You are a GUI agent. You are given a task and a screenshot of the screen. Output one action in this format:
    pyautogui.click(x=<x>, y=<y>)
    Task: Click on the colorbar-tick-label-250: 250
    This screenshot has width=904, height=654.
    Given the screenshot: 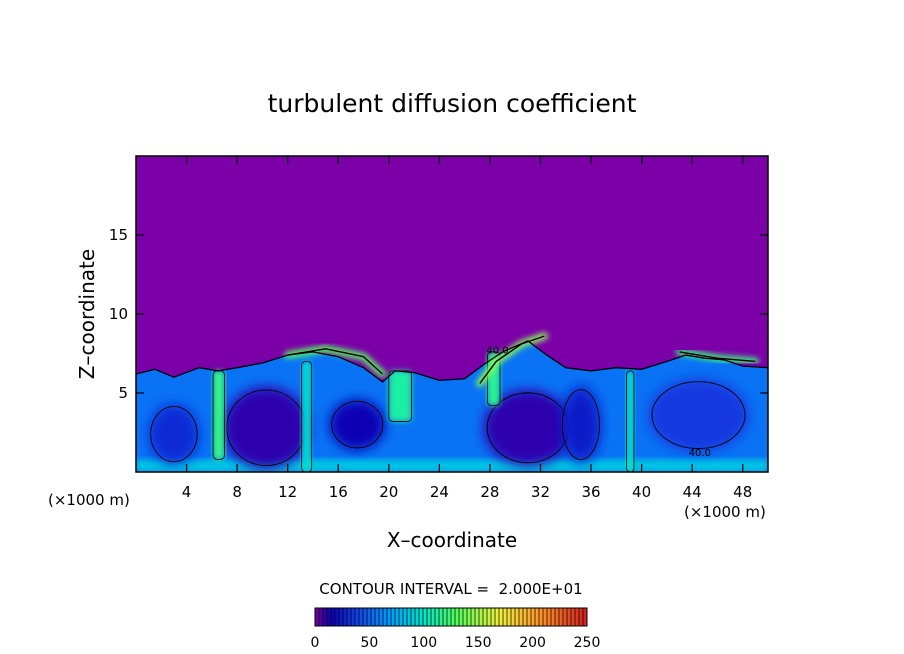 What is the action you would take?
    pyautogui.click(x=587, y=643)
    